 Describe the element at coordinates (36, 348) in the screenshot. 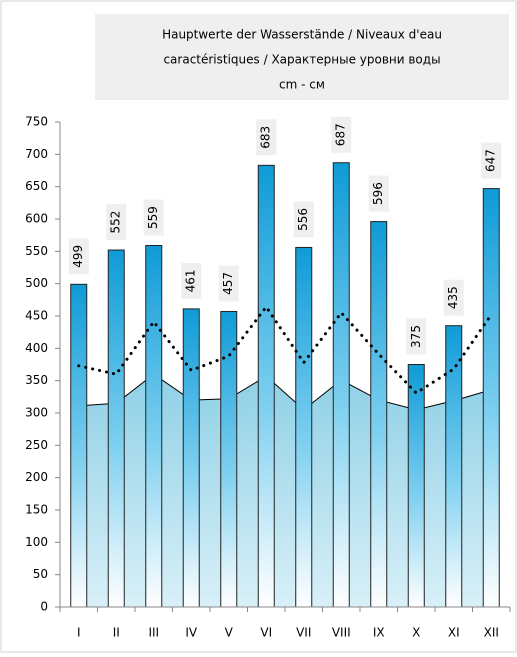

I see `y-tick-label: 400` at that location.